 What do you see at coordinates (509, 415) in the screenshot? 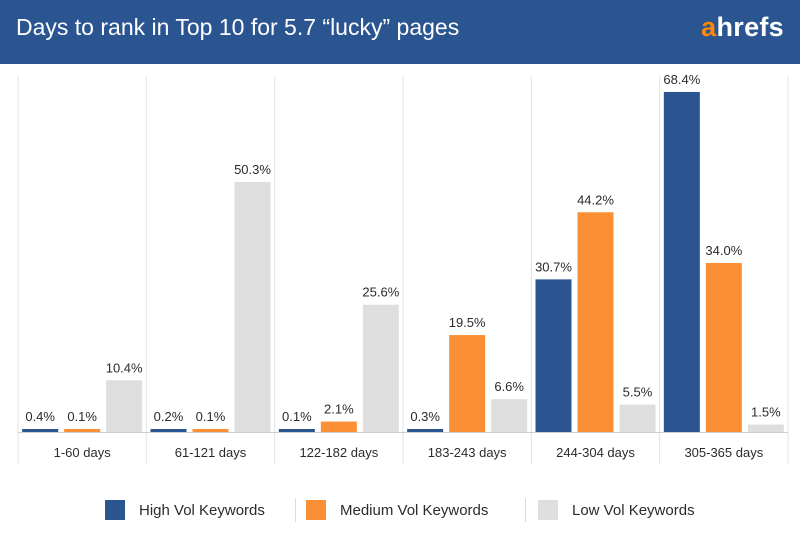
I see `bar-low-vol-keywords-183-243-days` at bounding box center [509, 415].